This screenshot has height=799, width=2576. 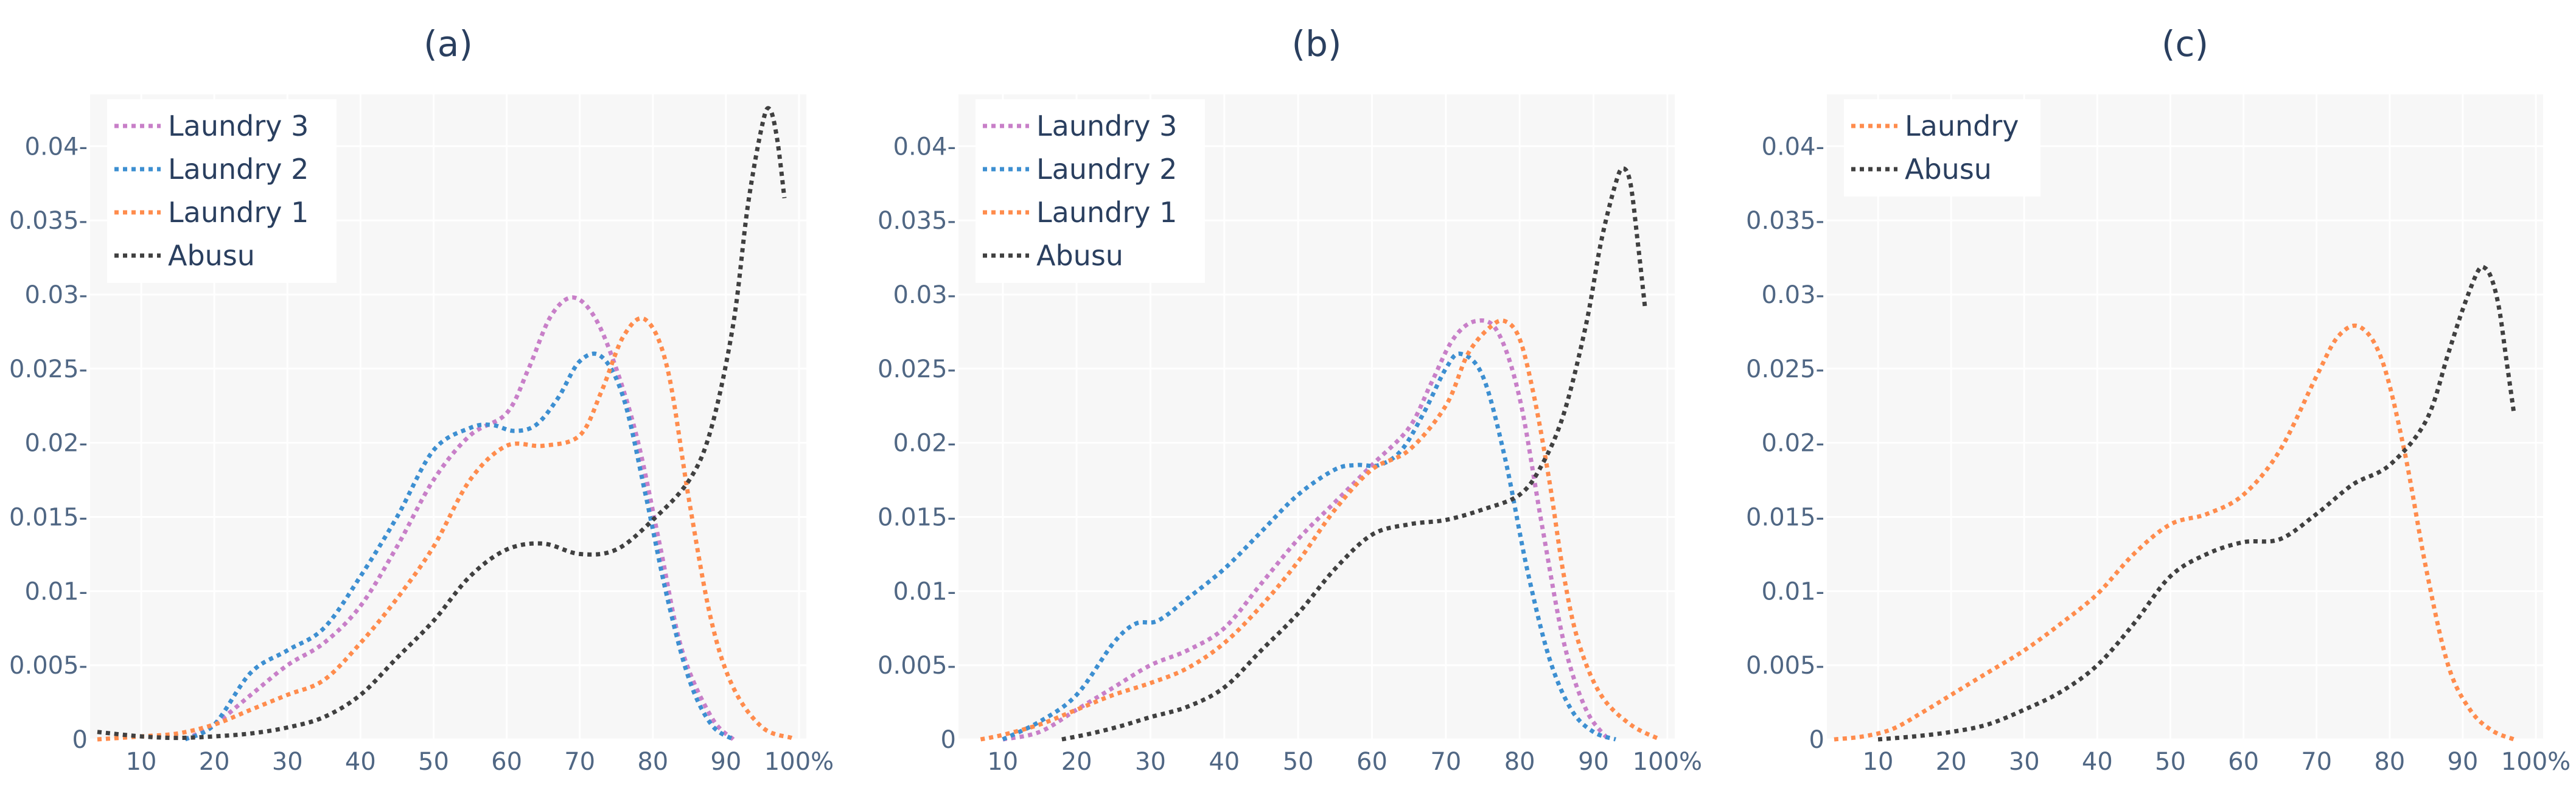 I want to click on chart-title: (a), so click(x=448, y=44).